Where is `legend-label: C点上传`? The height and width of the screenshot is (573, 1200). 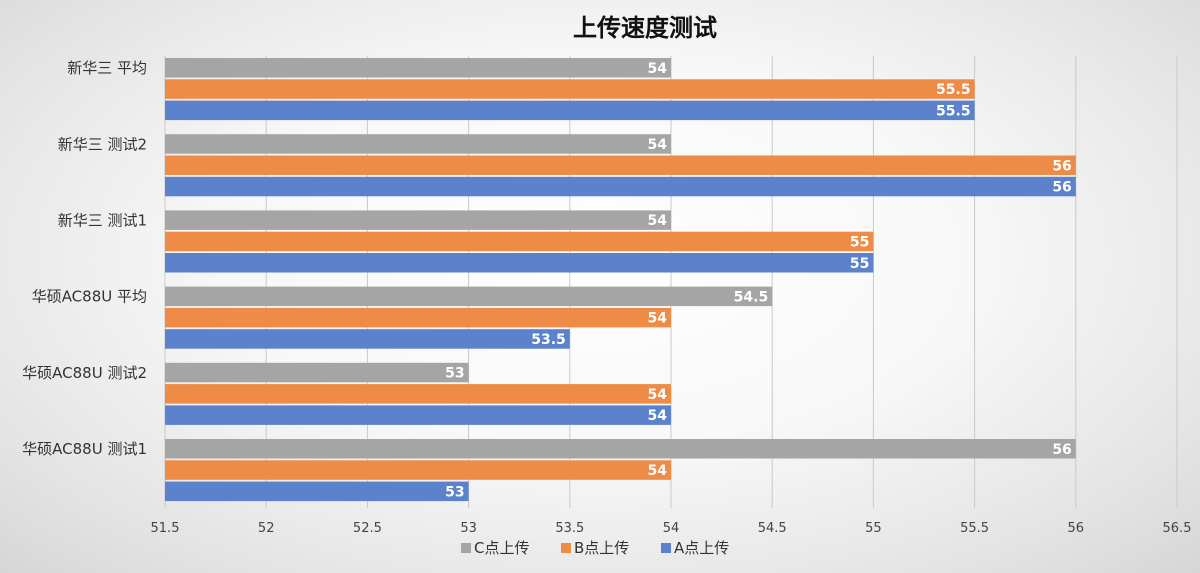 legend-label: C点上传 is located at coordinates (501, 548).